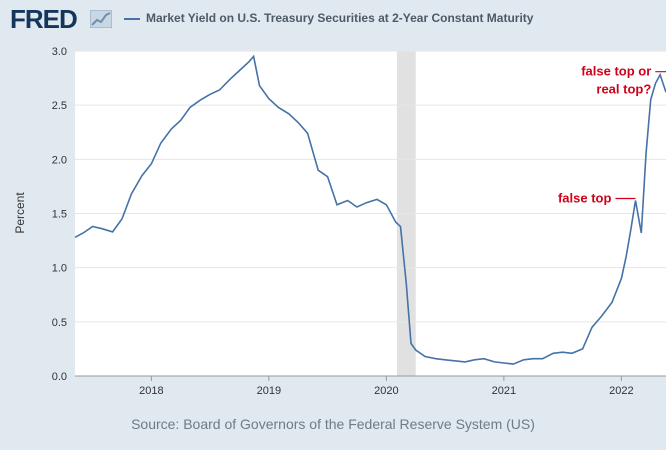 This screenshot has height=450, width=666. I want to click on x-tick-label: 2018, so click(151, 391).